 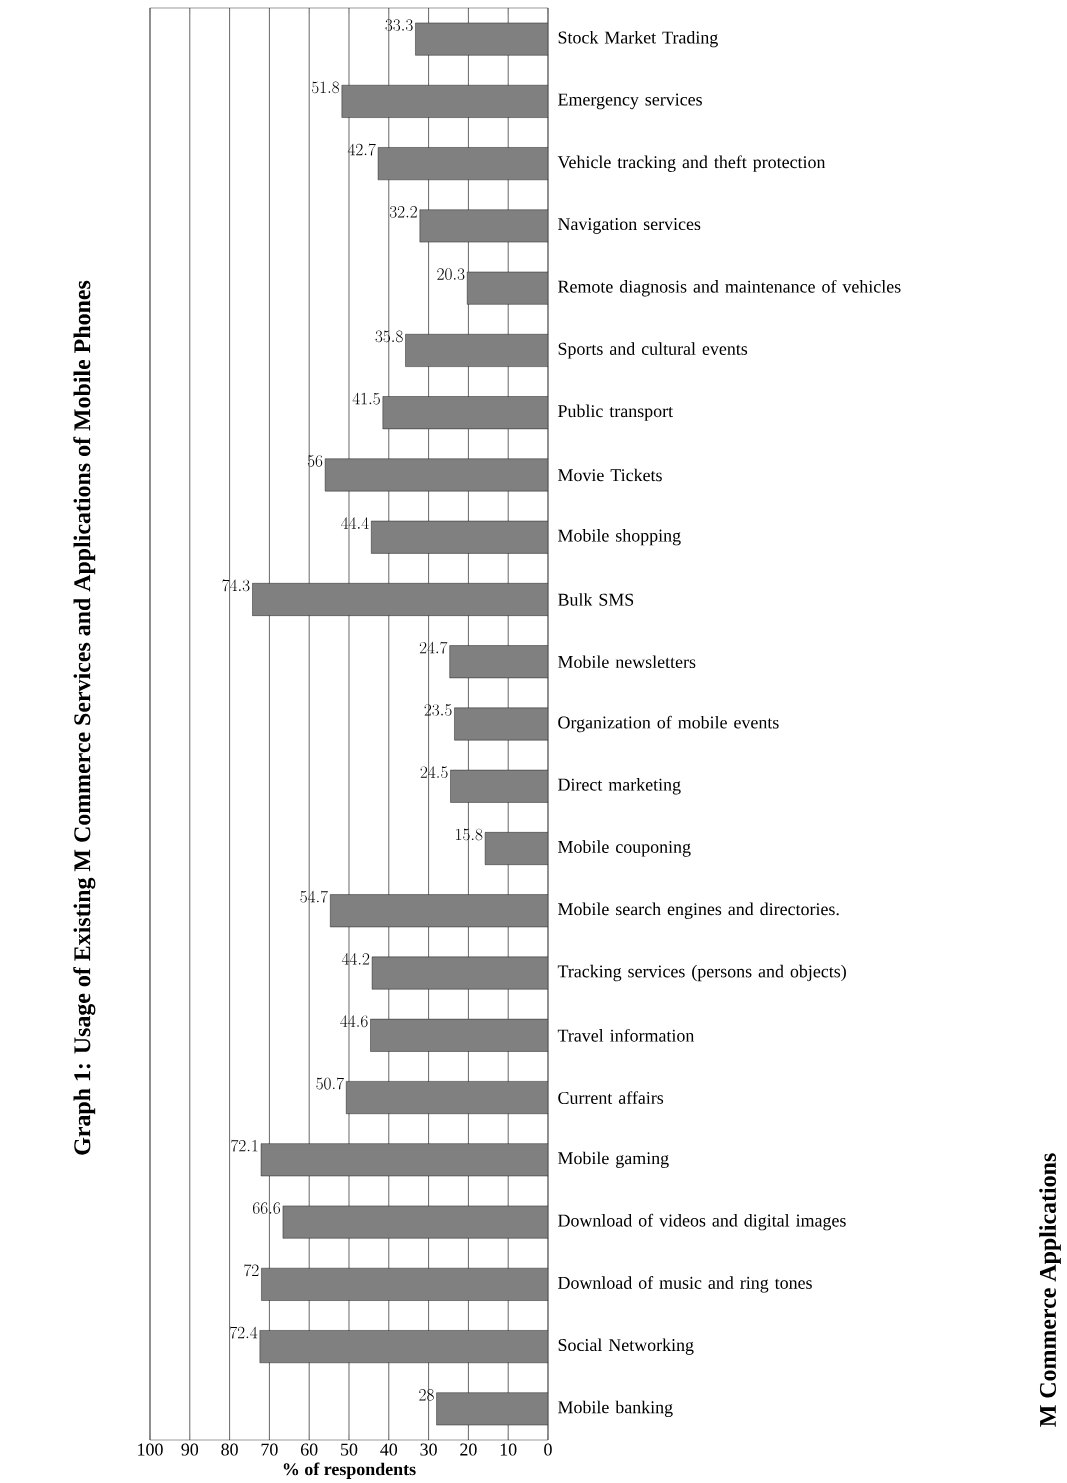 What do you see at coordinates (468, 1449) in the screenshot?
I see `x-tick-label: 20` at bounding box center [468, 1449].